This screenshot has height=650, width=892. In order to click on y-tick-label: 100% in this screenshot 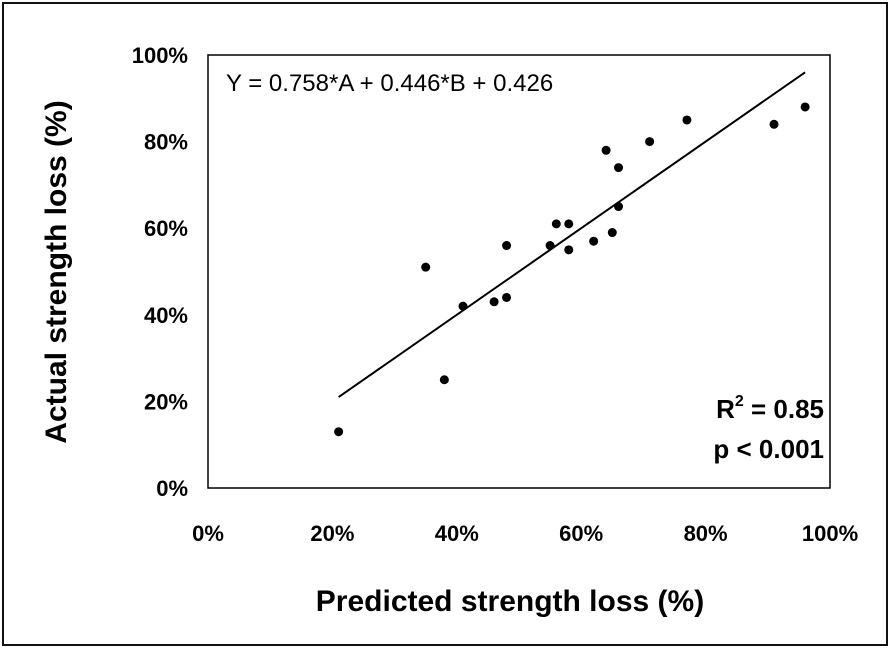, I will do `click(160, 55)`.